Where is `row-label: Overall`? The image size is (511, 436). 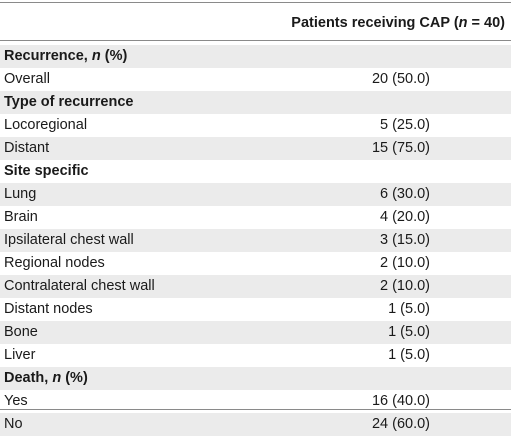 row-label: Overall is located at coordinates (27, 79).